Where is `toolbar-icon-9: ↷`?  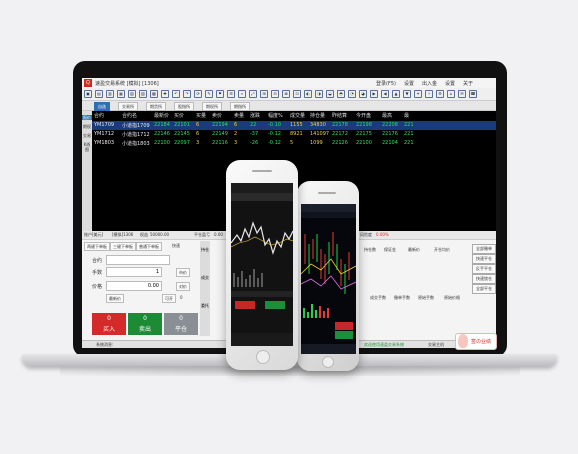 toolbar-icon-9: ↷ is located at coordinates (187, 94).